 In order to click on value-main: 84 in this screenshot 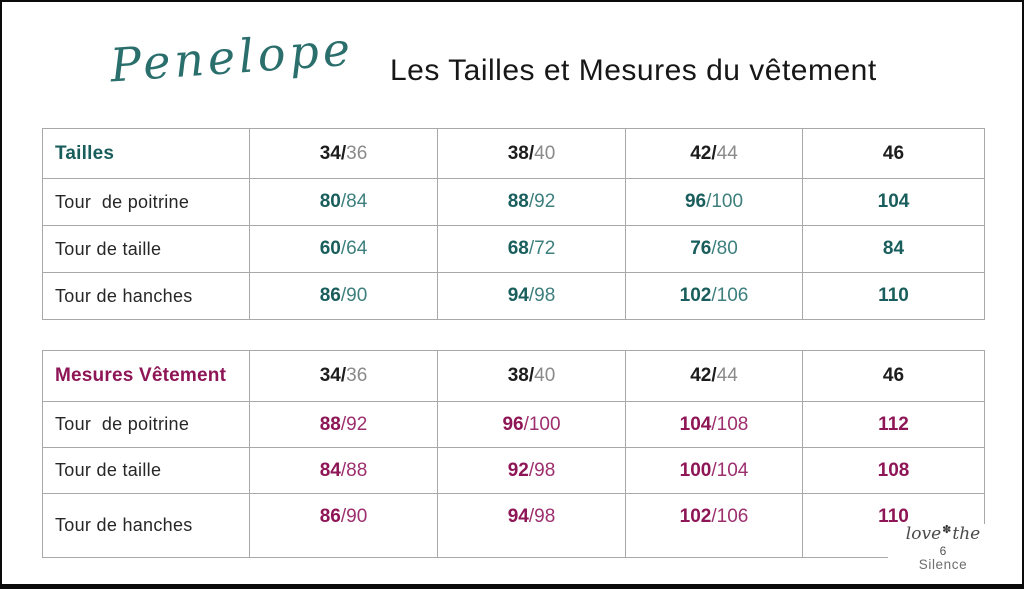, I will do `click(893, 248)`.